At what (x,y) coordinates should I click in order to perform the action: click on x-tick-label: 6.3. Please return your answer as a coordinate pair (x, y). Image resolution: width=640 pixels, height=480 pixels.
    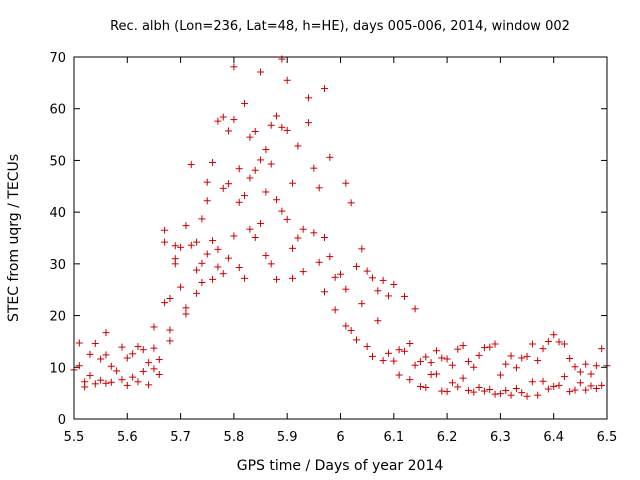
    Looking at the image, I should click on (500, 437).